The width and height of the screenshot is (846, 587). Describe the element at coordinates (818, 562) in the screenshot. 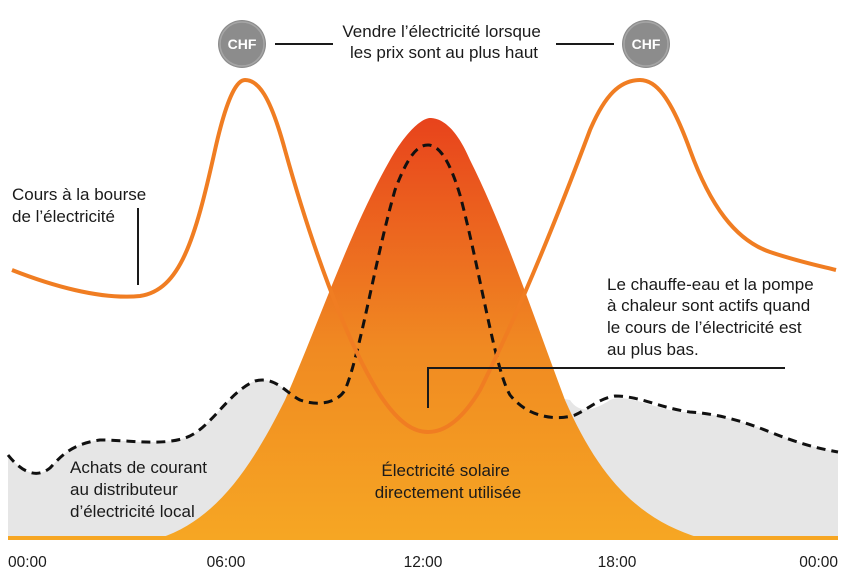

I see `x-tick-0000-end: 00:00` at that location.